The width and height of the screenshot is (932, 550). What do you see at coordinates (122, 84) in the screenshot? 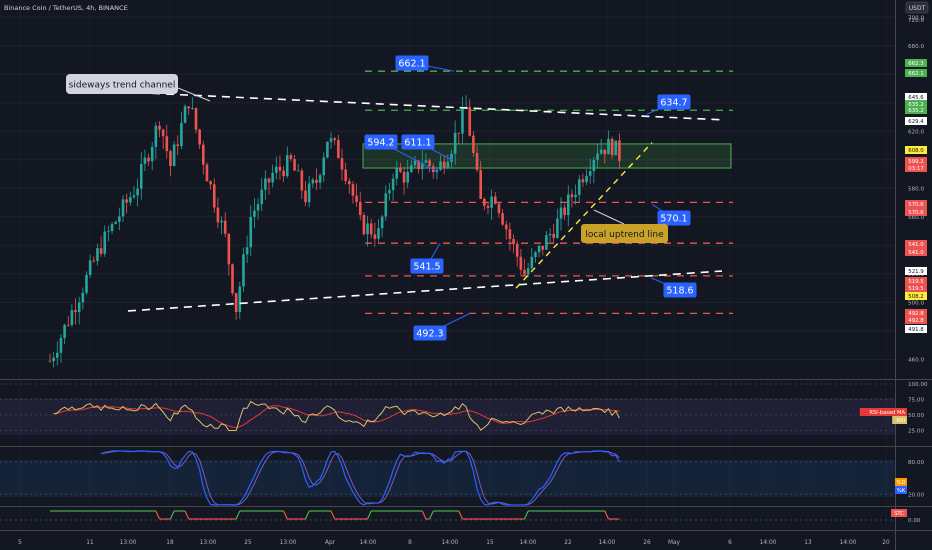
I see `channel-annotation: sideways trend channel` at bounding box center [122, 84].